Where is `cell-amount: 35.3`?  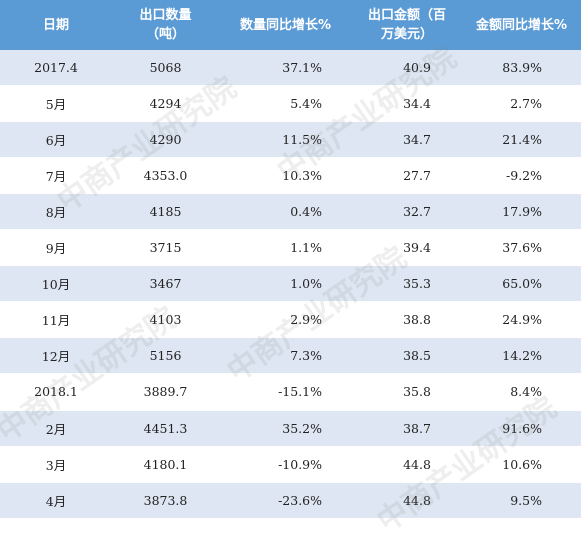
cell-amount: 35.3 is located at coordinates (417, 284).